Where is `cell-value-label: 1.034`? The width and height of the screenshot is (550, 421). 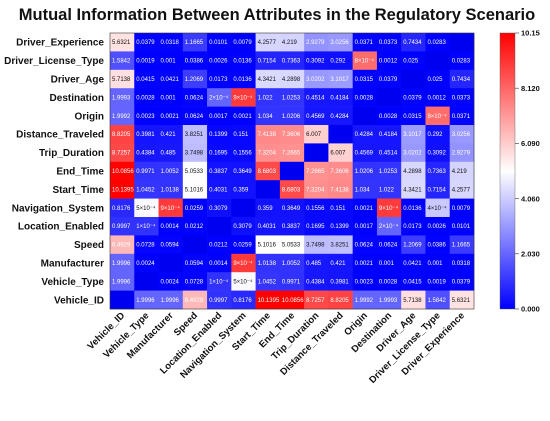
cell-value-label: 1.034 is located at coordinates (363, 190).